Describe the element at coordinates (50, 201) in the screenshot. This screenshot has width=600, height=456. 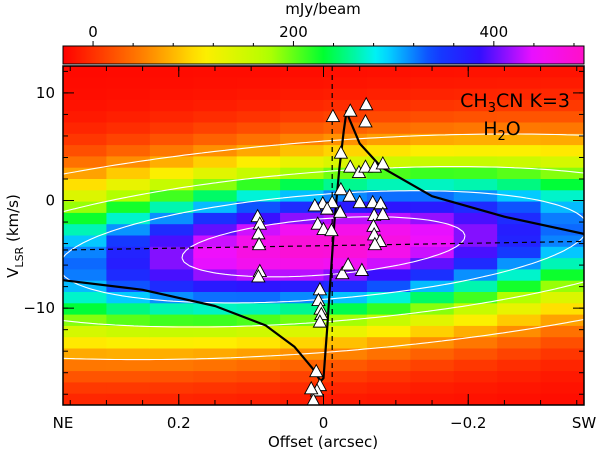
I see `y-tick-label: 0` at that location.